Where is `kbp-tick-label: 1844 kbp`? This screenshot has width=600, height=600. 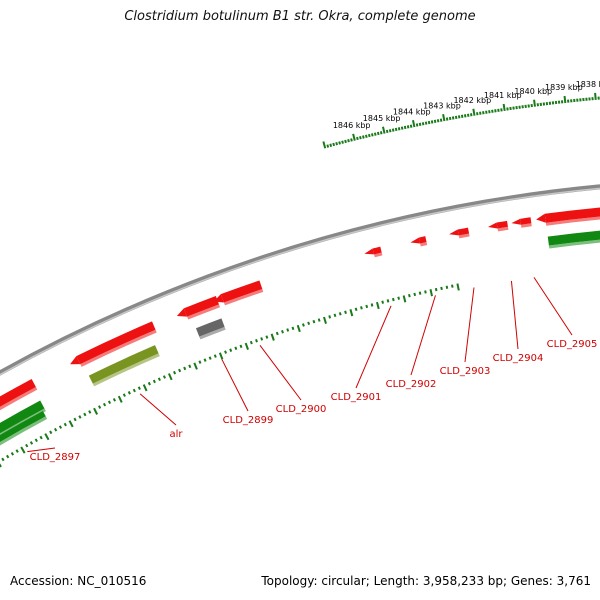
kbp-tick-label: 1844 kbp is located at coordinates (412, 111).